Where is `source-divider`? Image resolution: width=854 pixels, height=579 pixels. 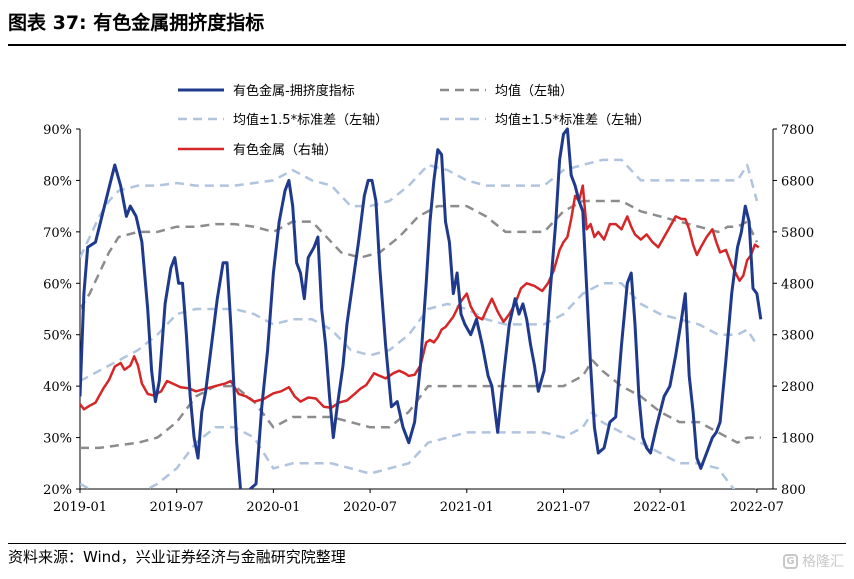
source-divider is located at coordinates (427, 543).